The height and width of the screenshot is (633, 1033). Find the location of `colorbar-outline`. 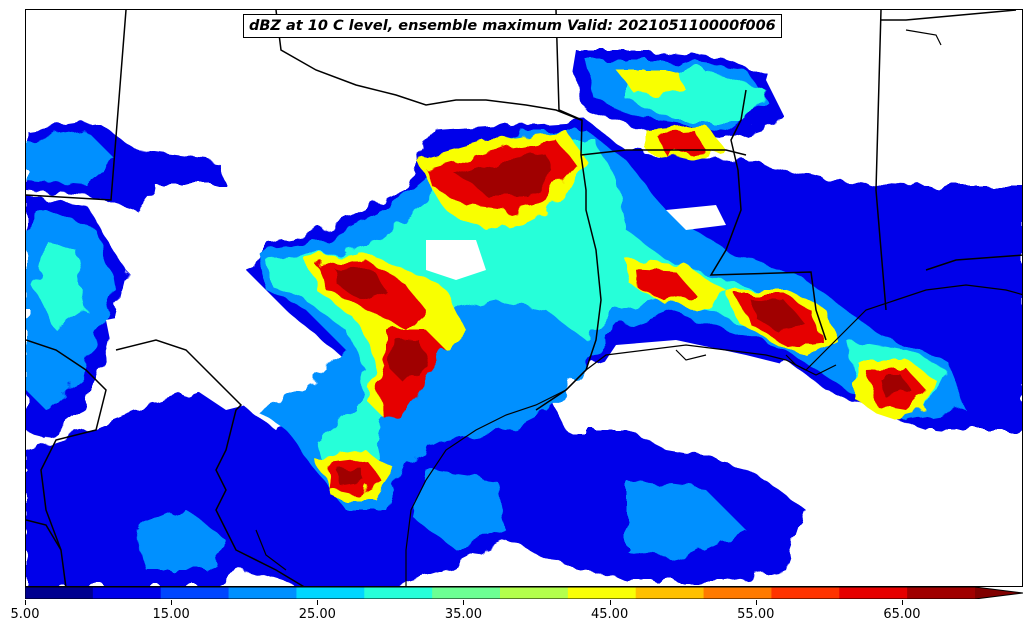

colorbar-outline is located at coordinates (524, 593).